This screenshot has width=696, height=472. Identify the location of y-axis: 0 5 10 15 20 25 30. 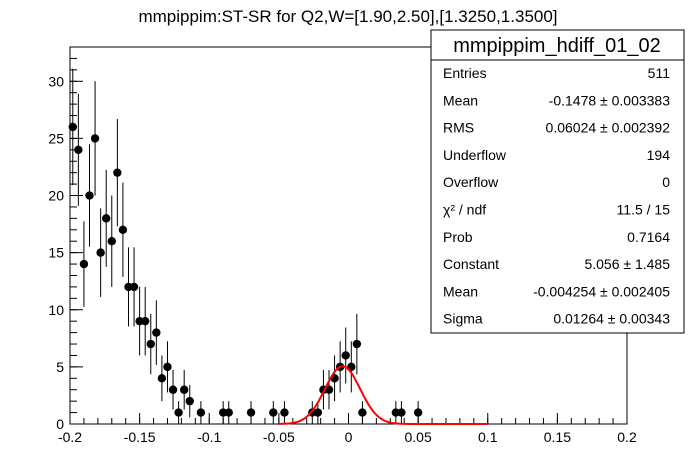
(65, 239).